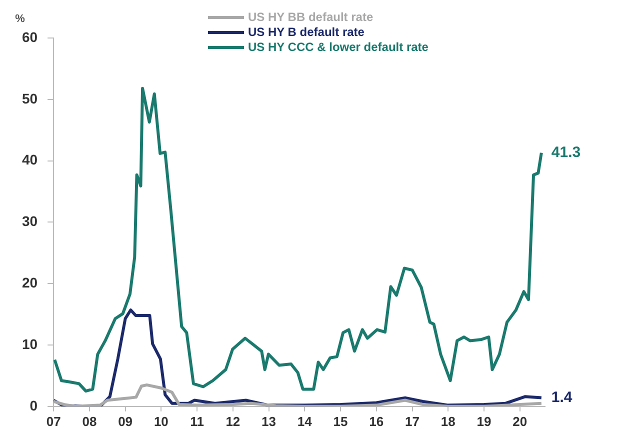 The height and width of the screenshot is (445, 619). Describe the element at coordinates (53, 421) in the screenshot. I see `x-tick-label: 07` at that location.